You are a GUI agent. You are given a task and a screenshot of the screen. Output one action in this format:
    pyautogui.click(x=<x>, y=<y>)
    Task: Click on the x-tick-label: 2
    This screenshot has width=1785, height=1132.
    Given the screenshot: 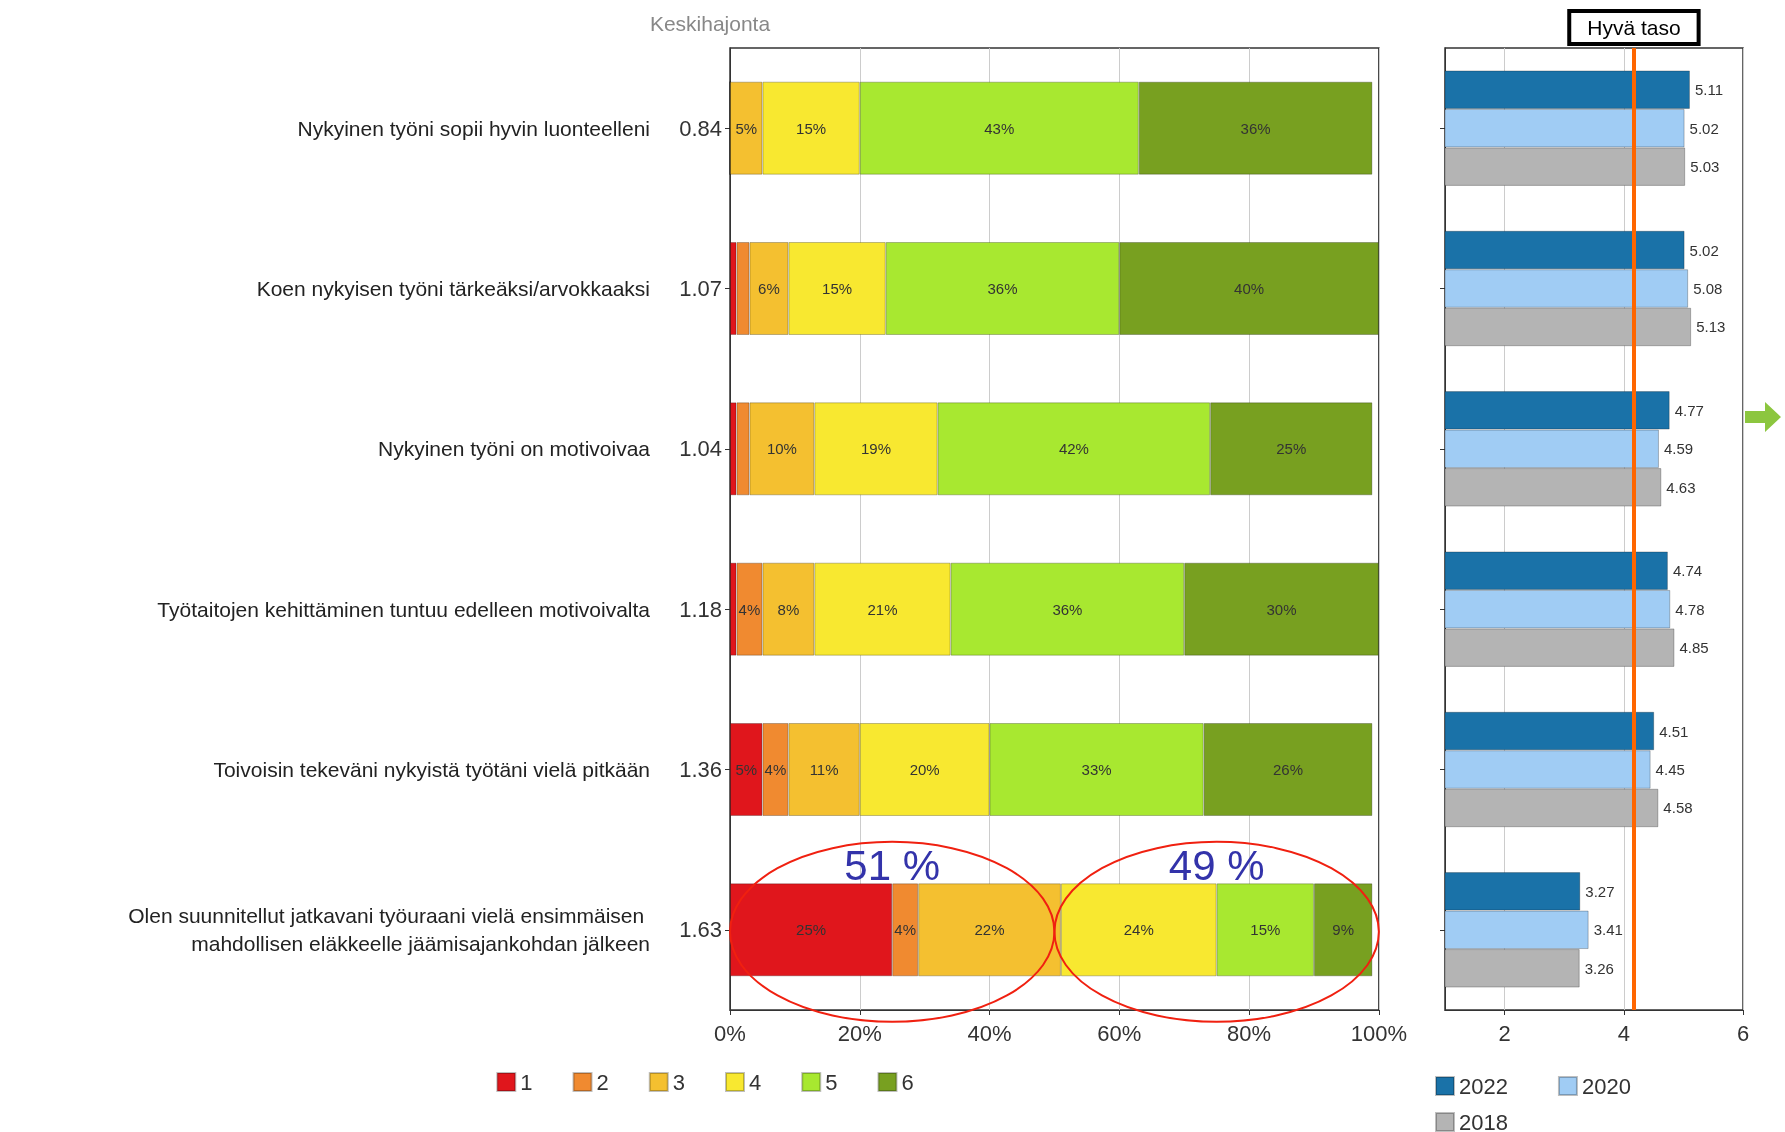 What is the action you would take?
    pyautogui.click(x=1504, y=1033)
    